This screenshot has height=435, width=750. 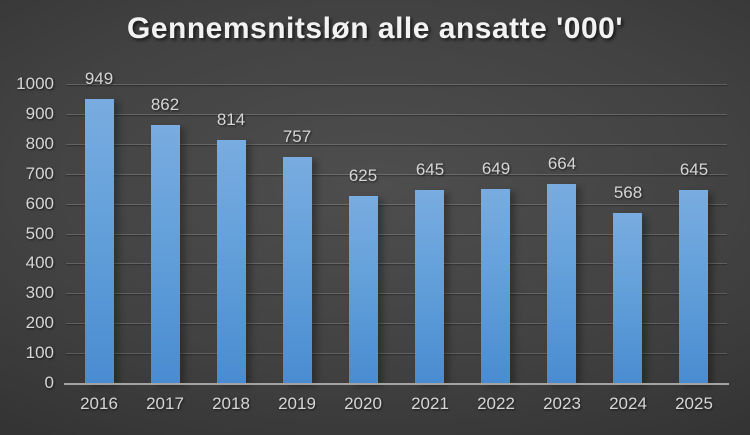 What do you see at coordinates (99, 403) in the screenshot?
I see `x-axis-tick-label: 2016` at bounding box center [99, 403].